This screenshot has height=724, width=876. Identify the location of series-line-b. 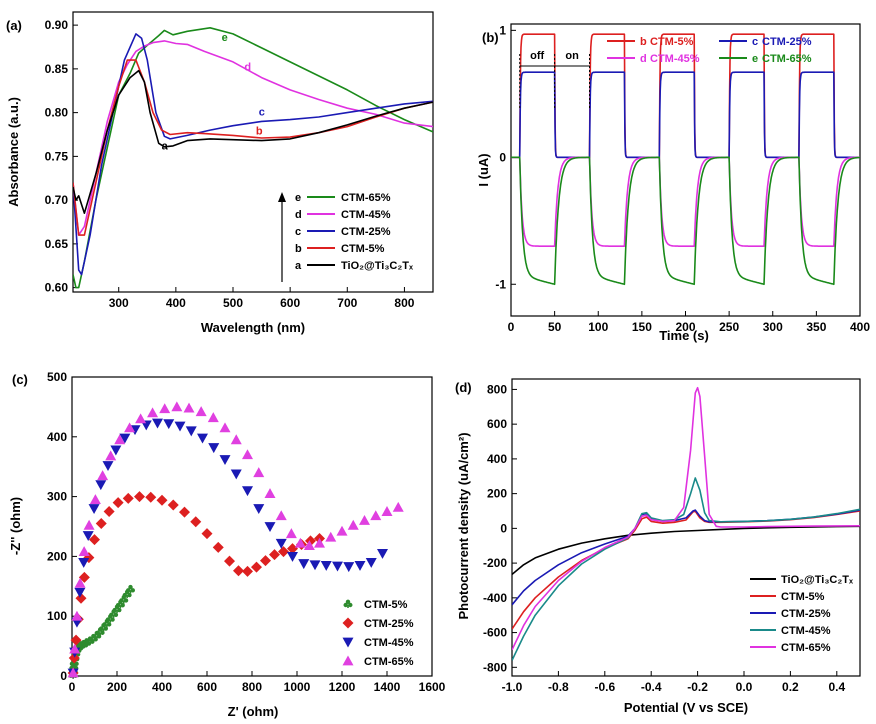
(253, 147).